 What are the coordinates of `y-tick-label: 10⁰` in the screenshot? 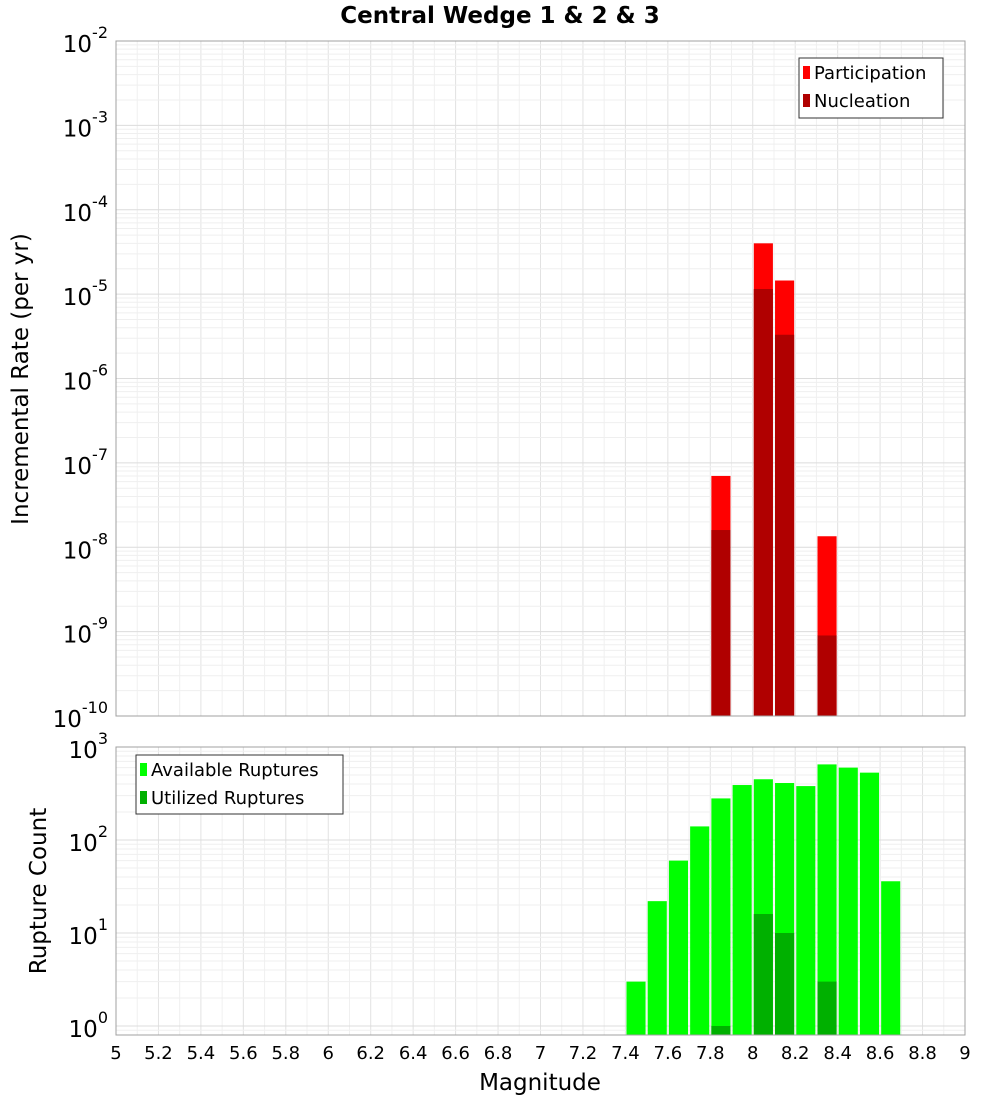 It's located at (88, 1025).